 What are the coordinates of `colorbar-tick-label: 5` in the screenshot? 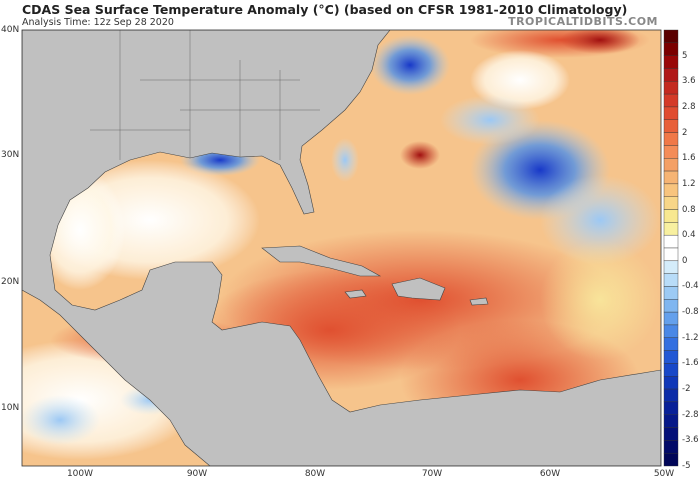 It's located at (685, 55).